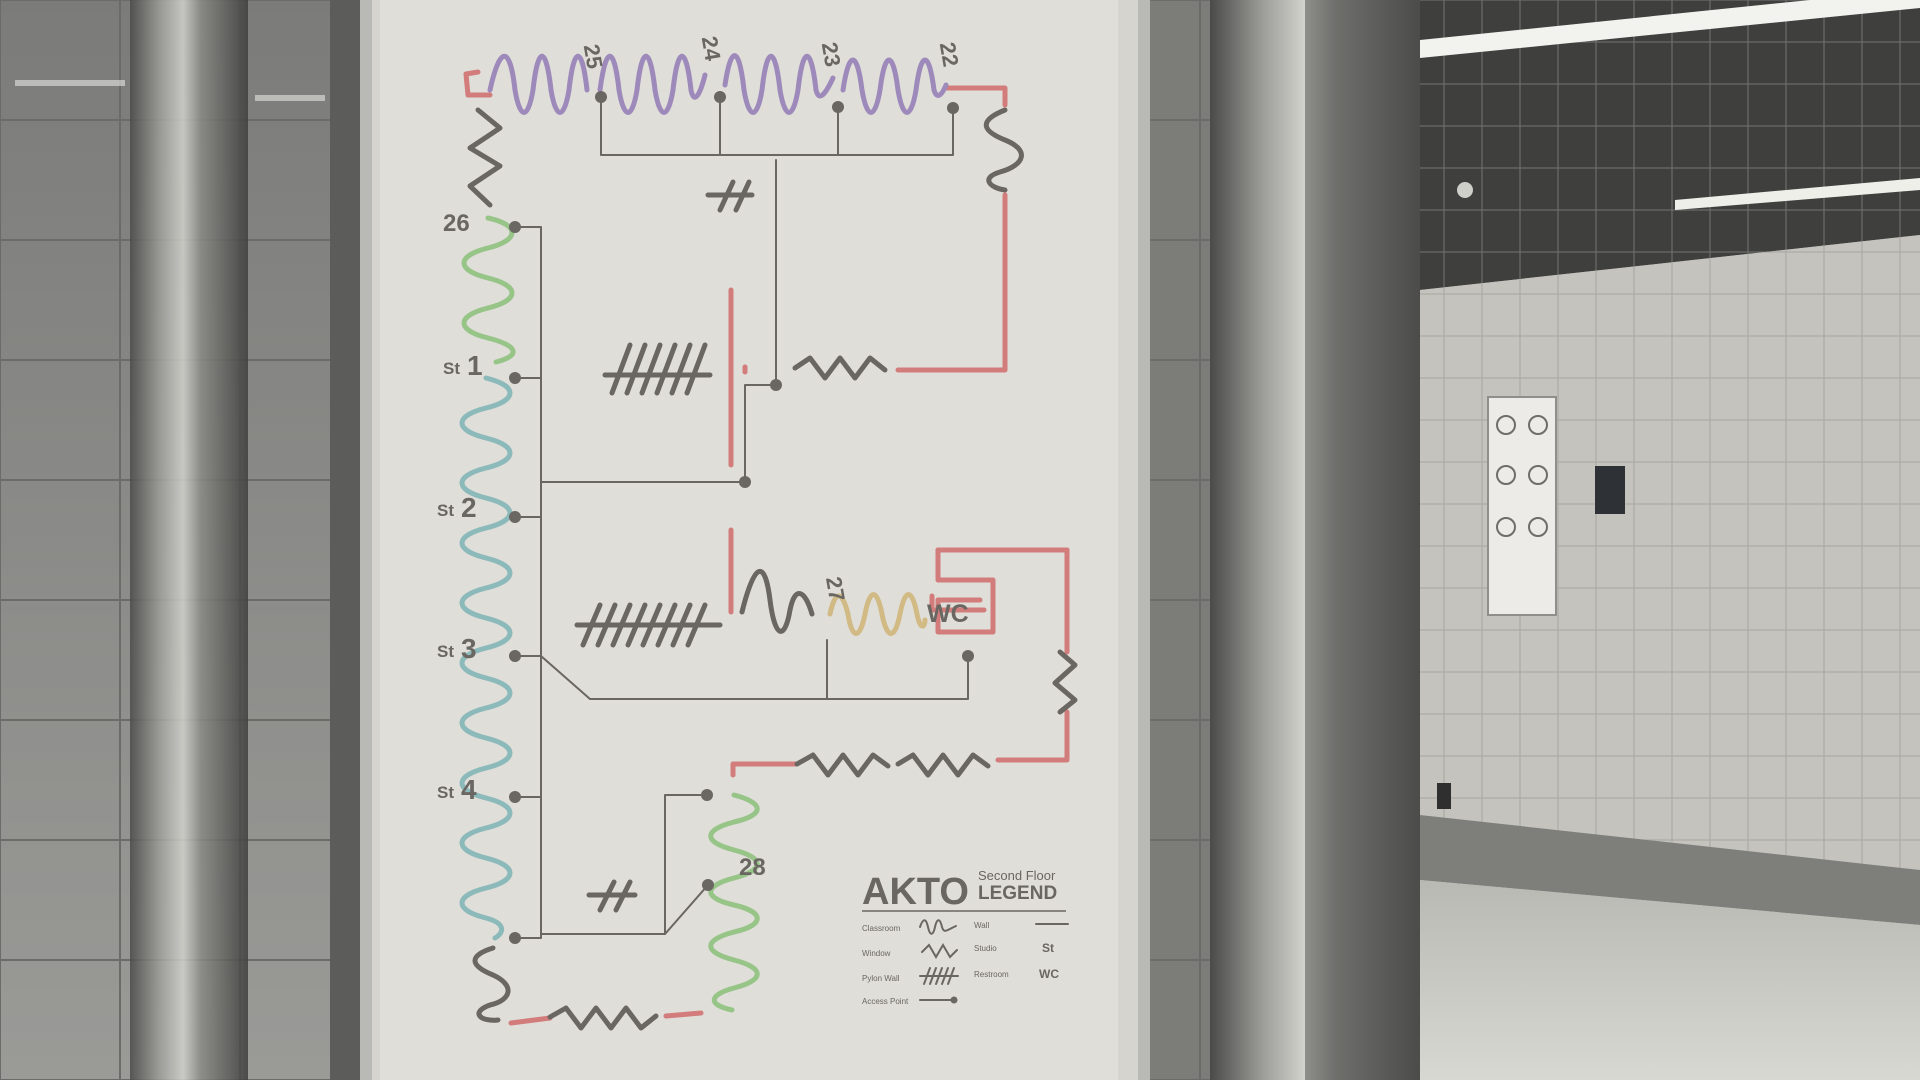  Describe the element at coordinates (938, 927) in the screenshot. I see `legend-classroom-symbol` at that location.